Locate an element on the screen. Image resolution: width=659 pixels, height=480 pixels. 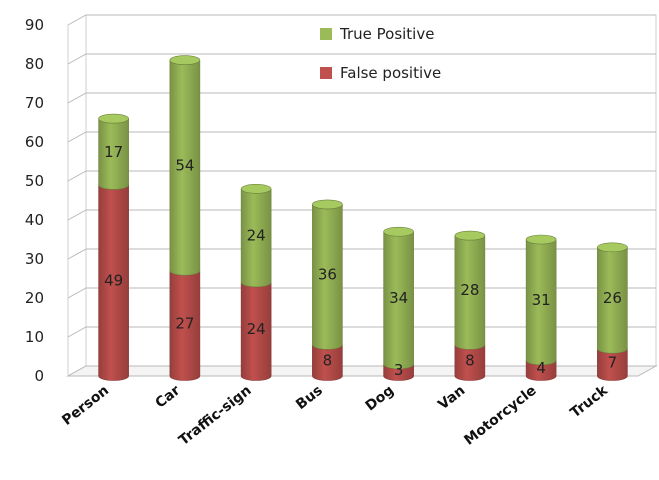
data-label: 28 is located at coordinates (469, 290).